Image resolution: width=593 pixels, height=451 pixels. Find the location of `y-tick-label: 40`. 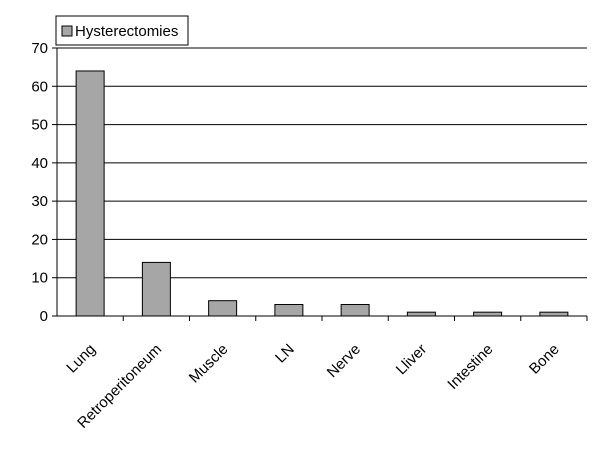

y-tick-label: 40 is located at coordinates (39, 163).